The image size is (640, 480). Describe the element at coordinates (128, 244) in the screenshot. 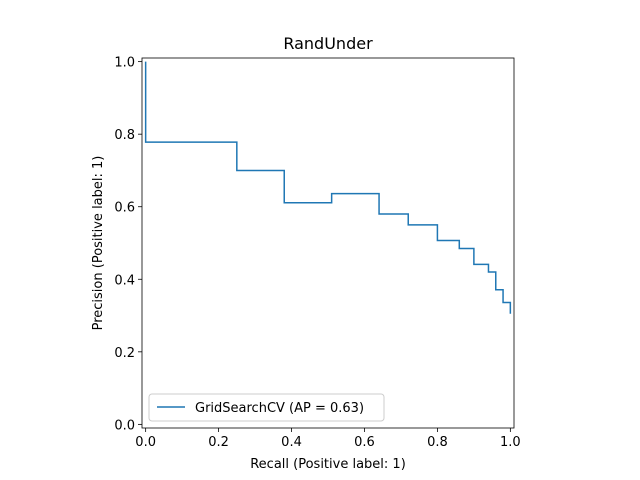

I see `y-axis-ticks: 0.0 0.2 0.4 0.6 0.8 1.0` at that location.